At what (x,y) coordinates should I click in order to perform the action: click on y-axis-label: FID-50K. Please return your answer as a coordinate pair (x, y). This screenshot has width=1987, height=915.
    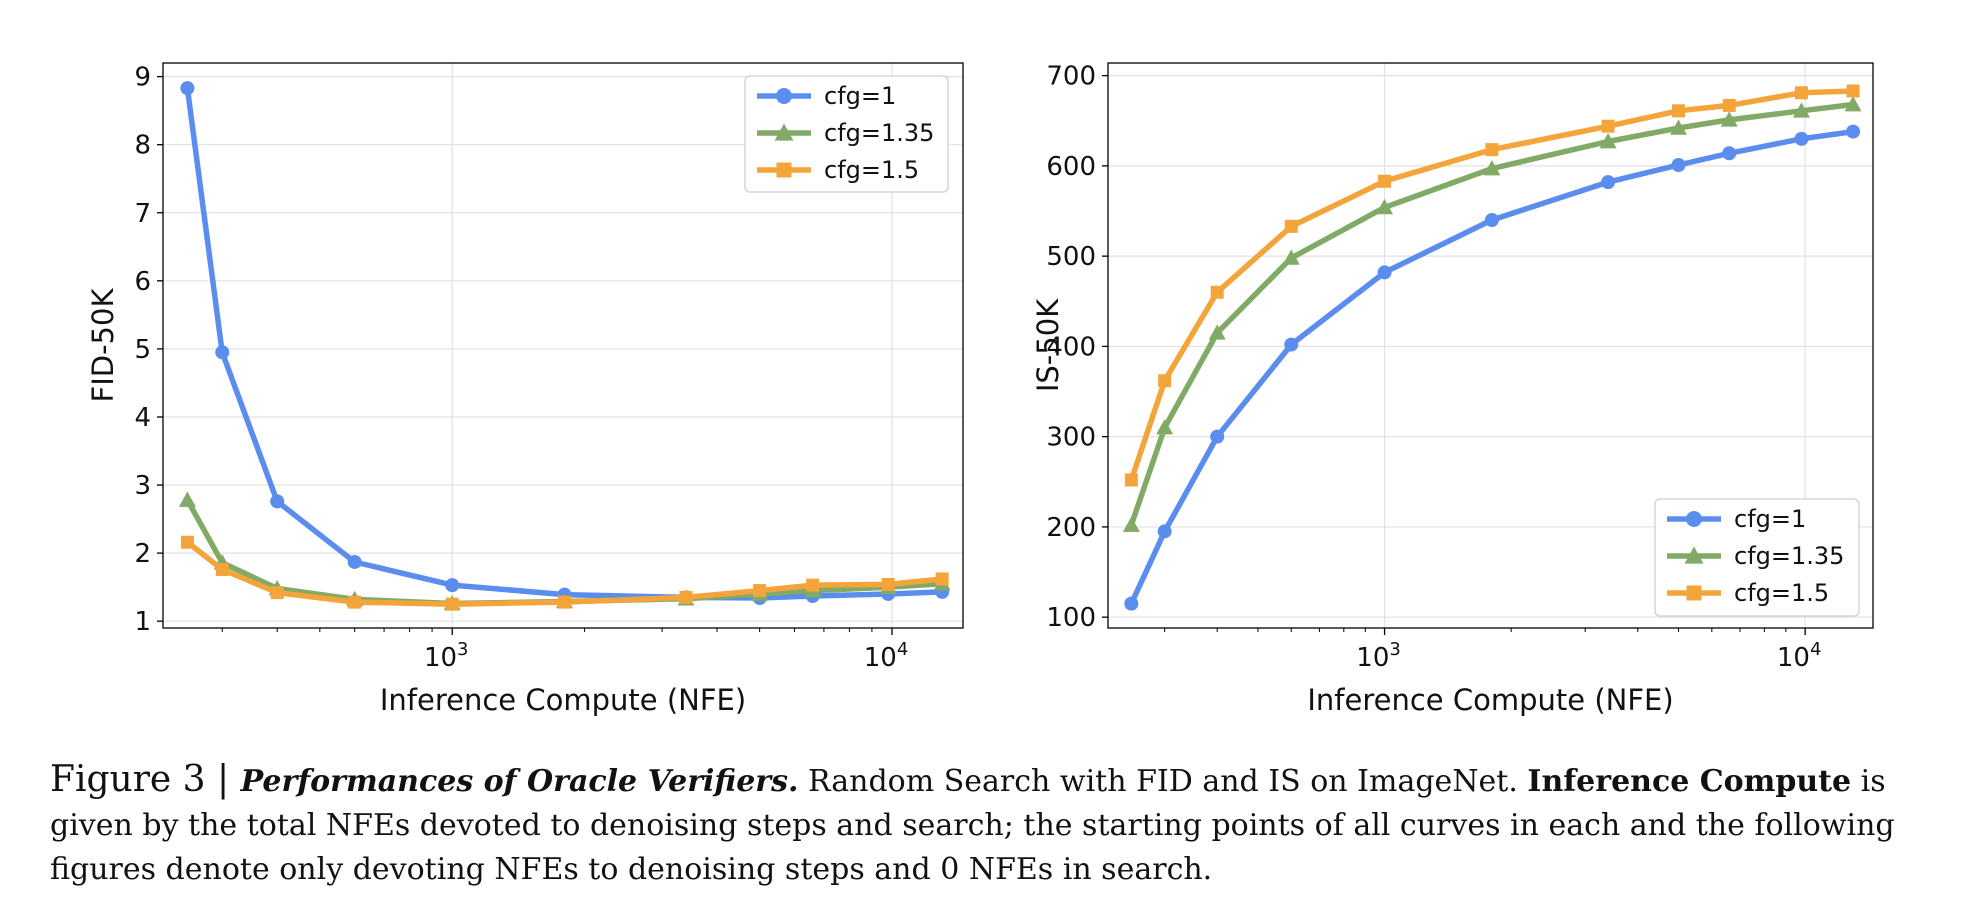
    Looking at the image, I should click on (103, 345).